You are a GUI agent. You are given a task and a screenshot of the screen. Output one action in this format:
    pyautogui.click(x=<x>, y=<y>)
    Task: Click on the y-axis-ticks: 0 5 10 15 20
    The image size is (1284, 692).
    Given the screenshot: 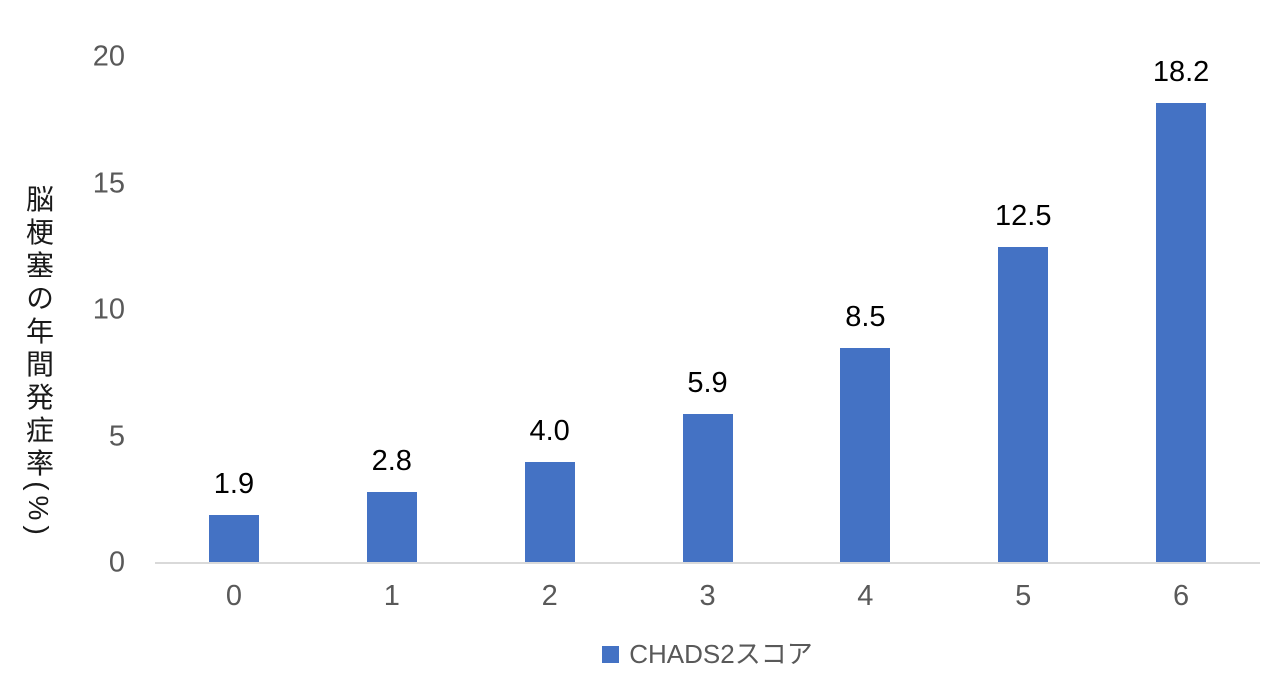 What is the action you would take?
    pyautogui.click(x=62, y=346)
    